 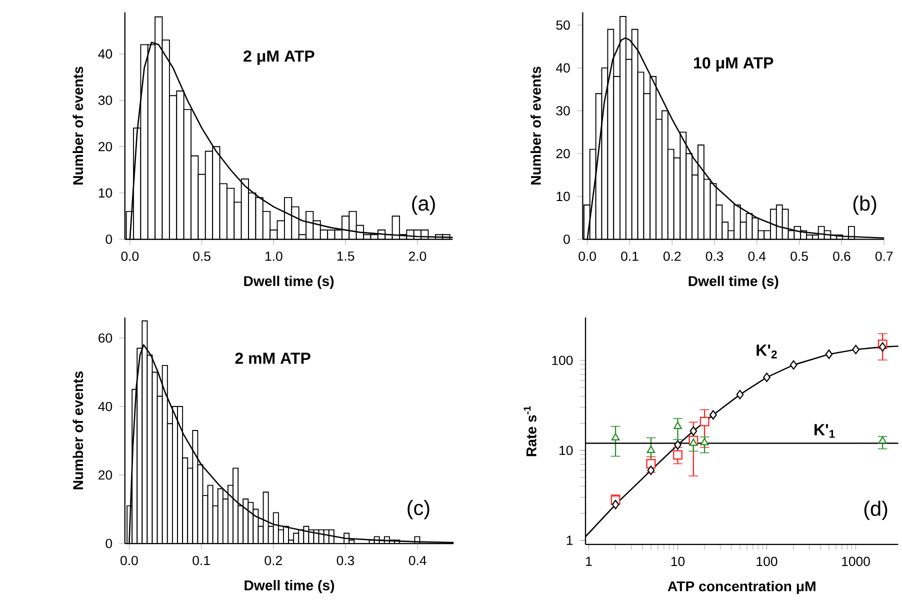 I want to click on y-tick-label: 1, so click(x=569, y=540).